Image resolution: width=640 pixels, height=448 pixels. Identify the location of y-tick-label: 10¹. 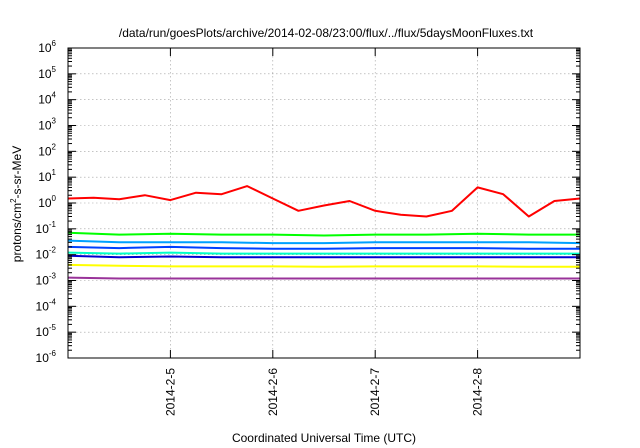
(47, 176).